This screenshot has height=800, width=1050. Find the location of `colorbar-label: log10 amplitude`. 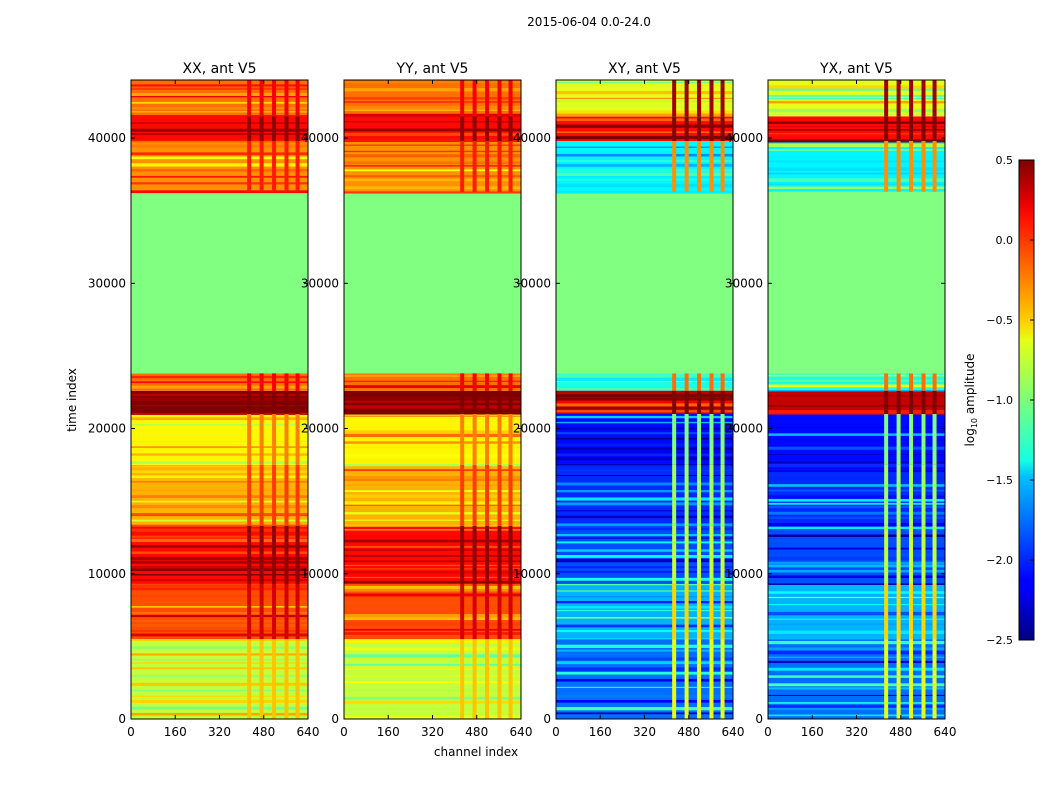

colorbar-label: log10 amplitude is located at coordinates (971, 400).